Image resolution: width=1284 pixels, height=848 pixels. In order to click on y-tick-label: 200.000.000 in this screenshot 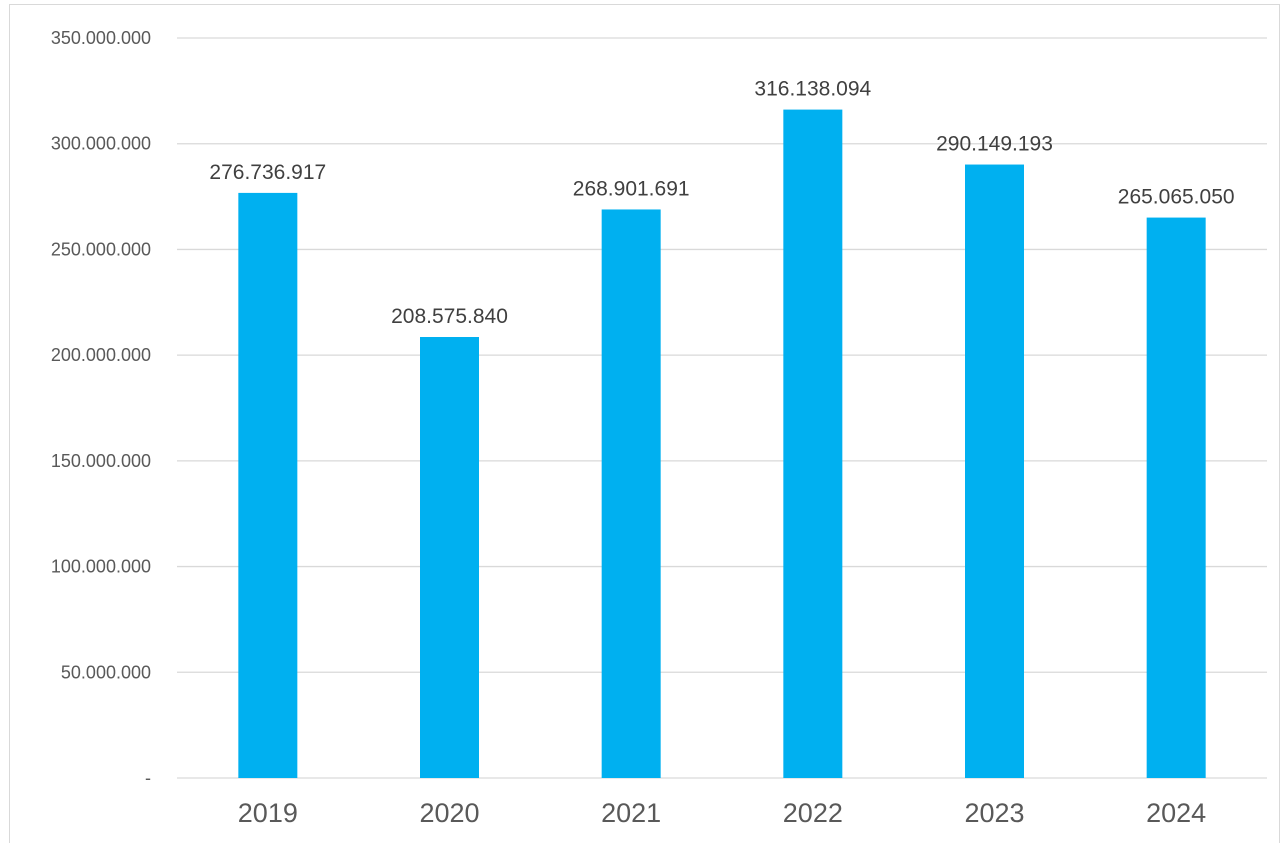, I will do `click(101, 355)`.